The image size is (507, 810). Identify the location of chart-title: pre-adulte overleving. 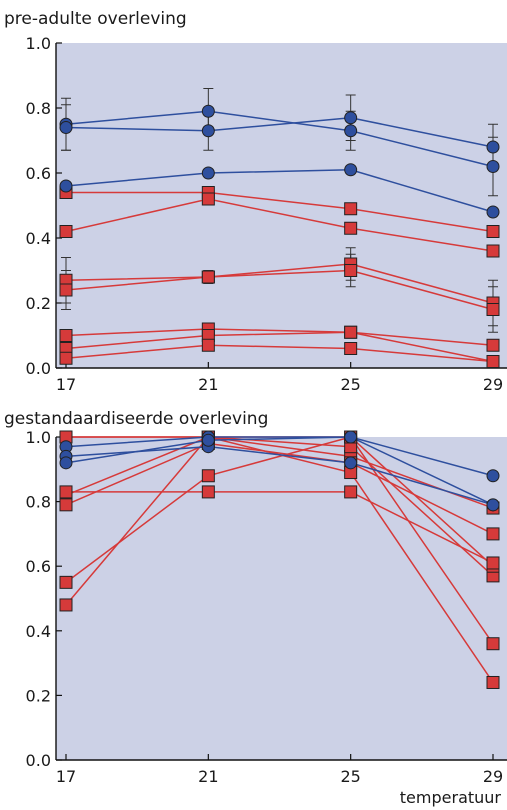
(95, 19).